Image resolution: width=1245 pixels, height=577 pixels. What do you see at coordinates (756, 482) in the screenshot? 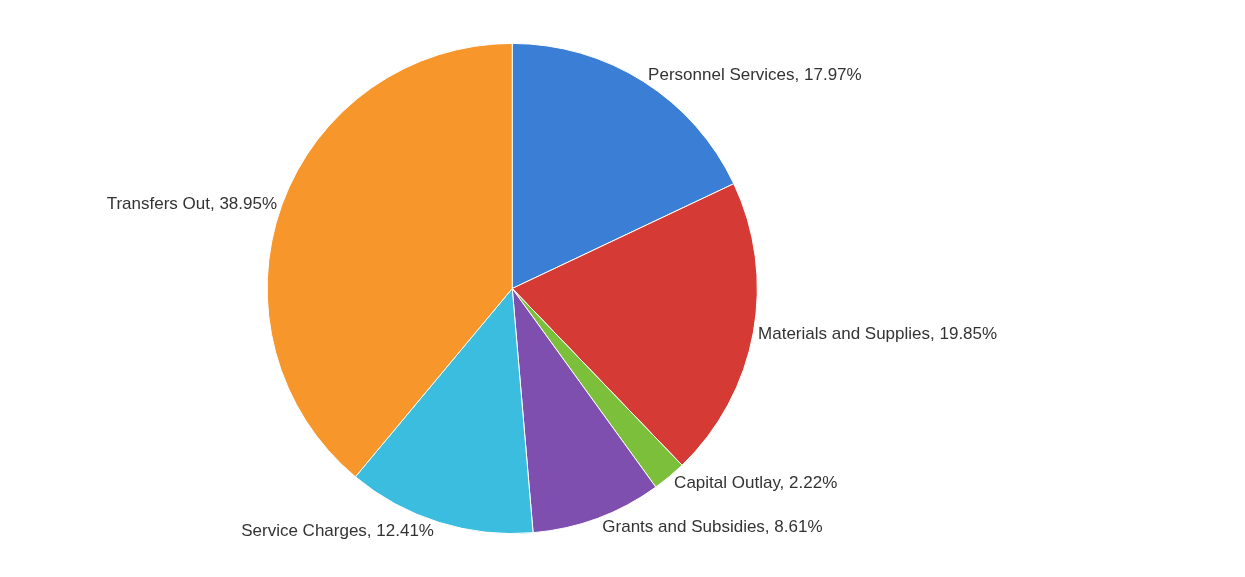
I see `slice-label: Capital Outlay, 2.22%` at bounding box center [756, 482].